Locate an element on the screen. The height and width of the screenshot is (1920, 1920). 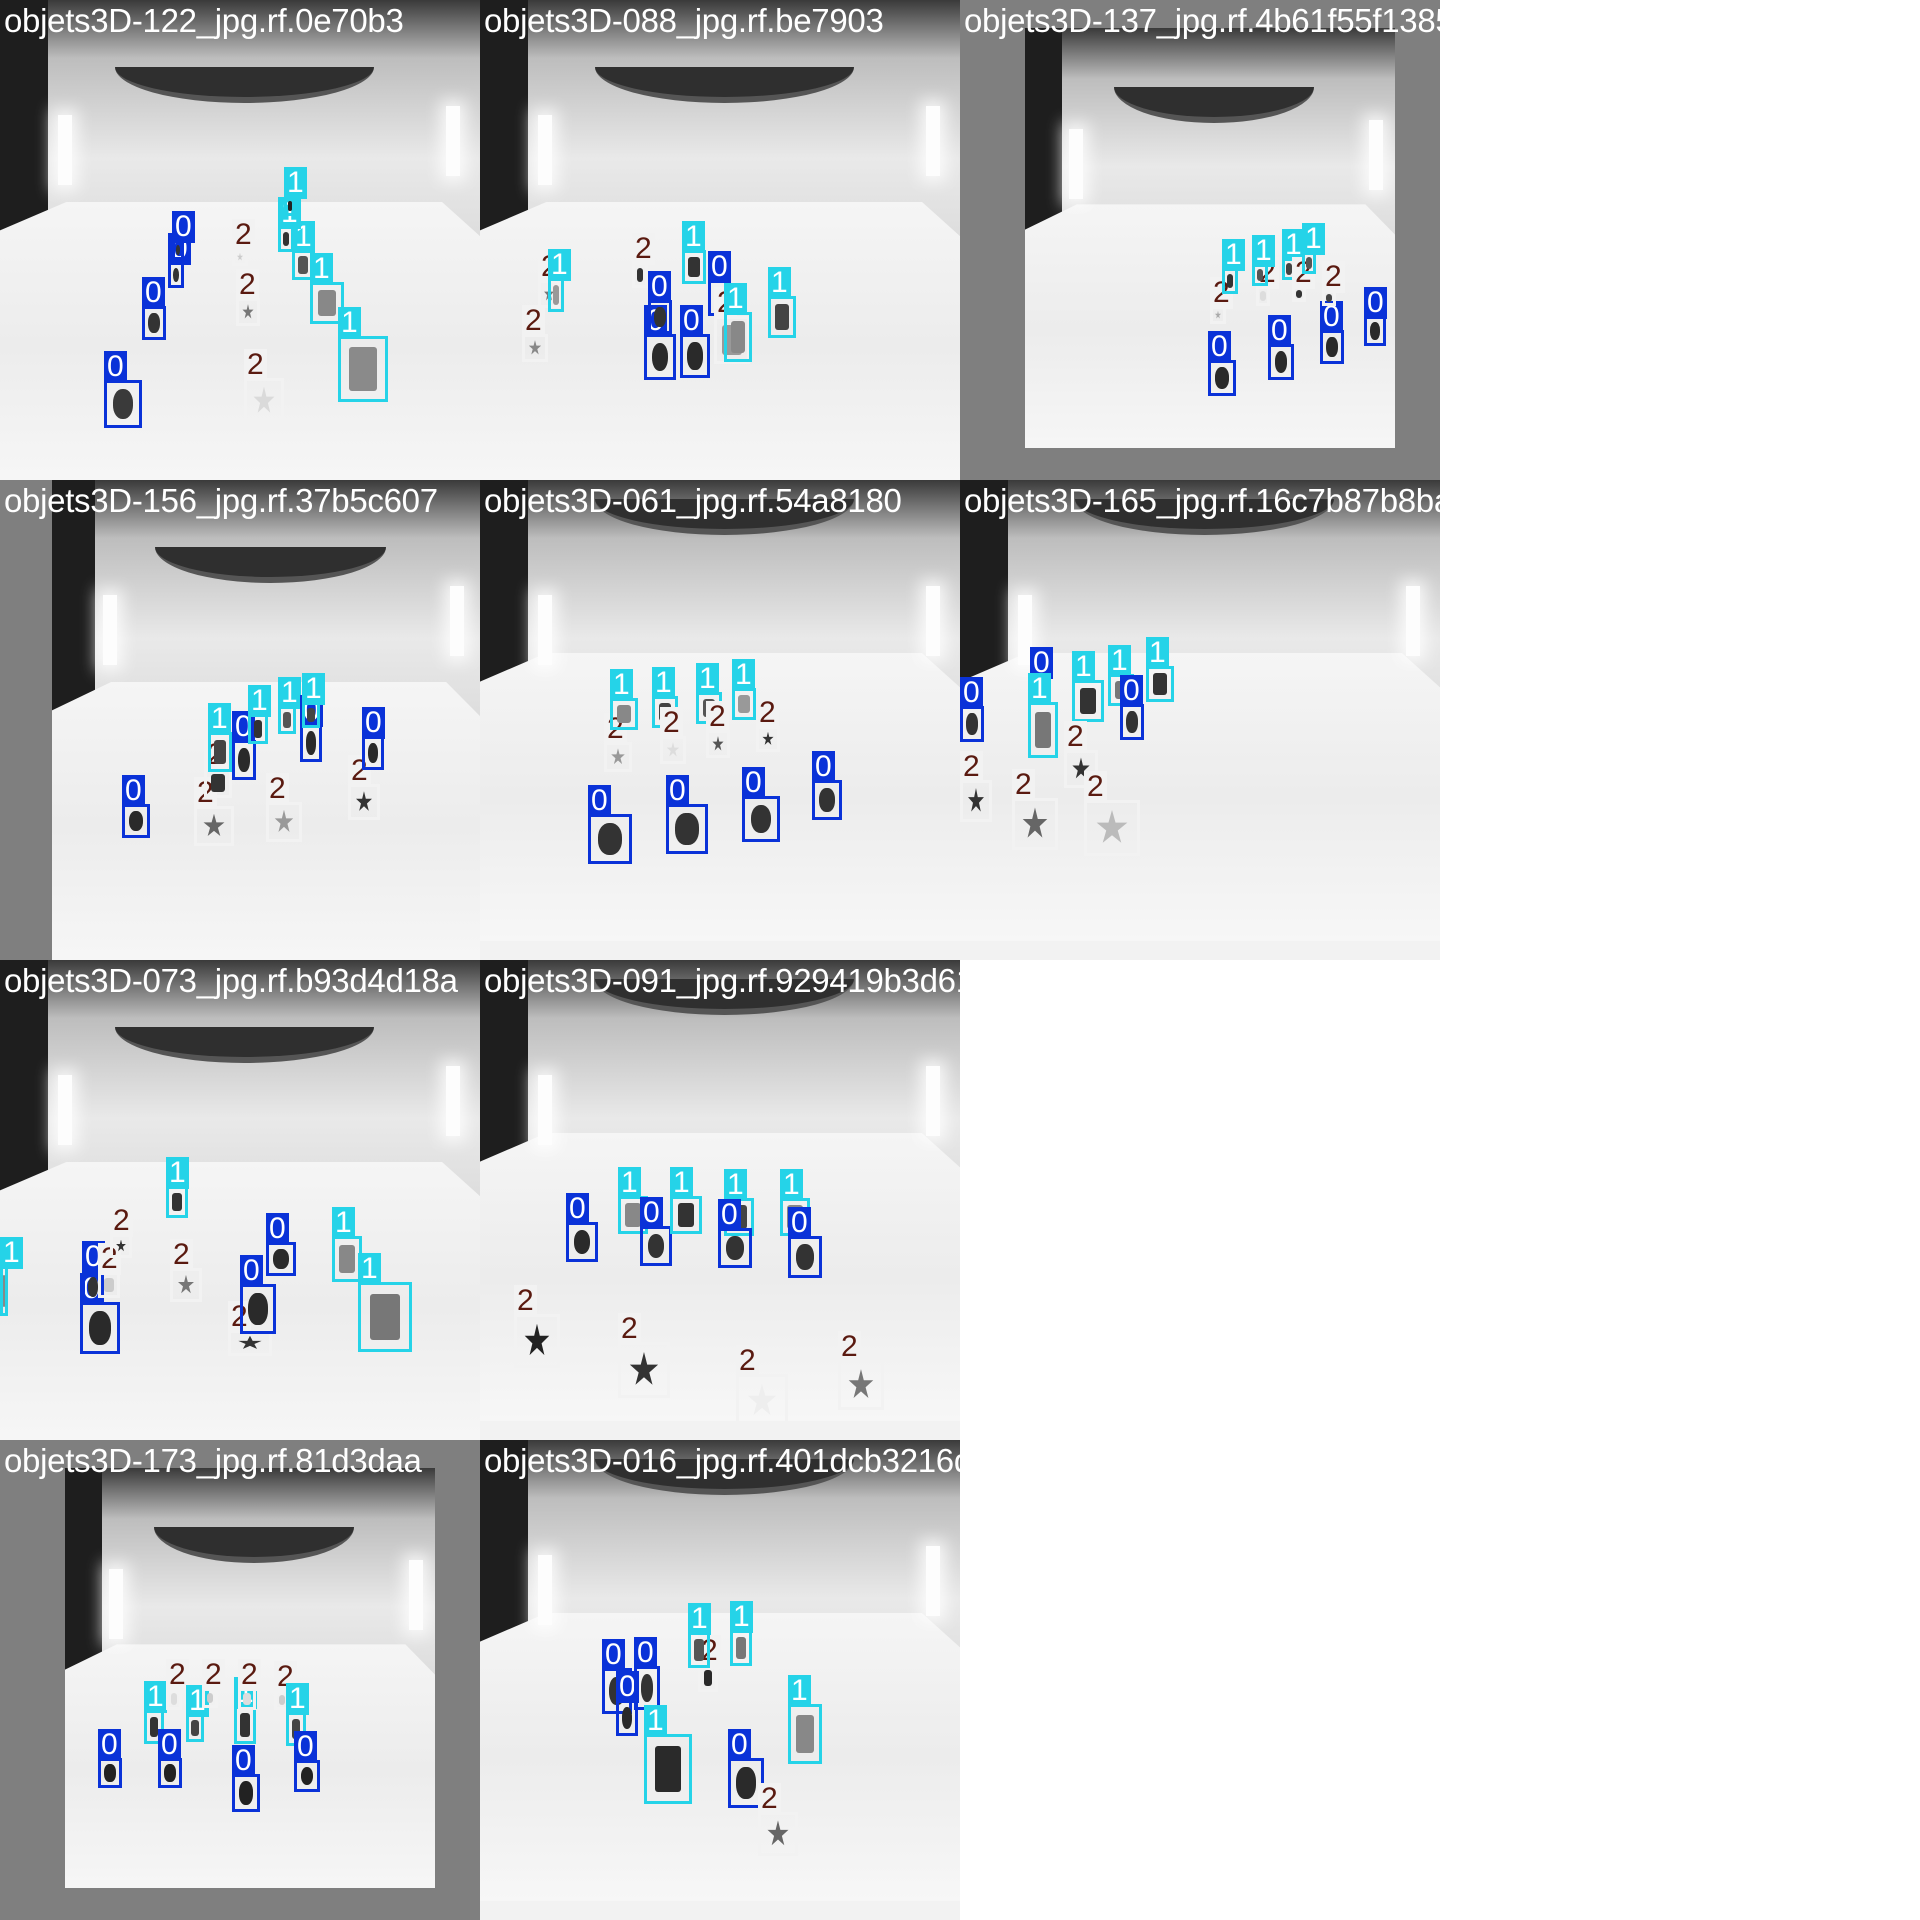
camera-image is located at coordinates (720, 1680).